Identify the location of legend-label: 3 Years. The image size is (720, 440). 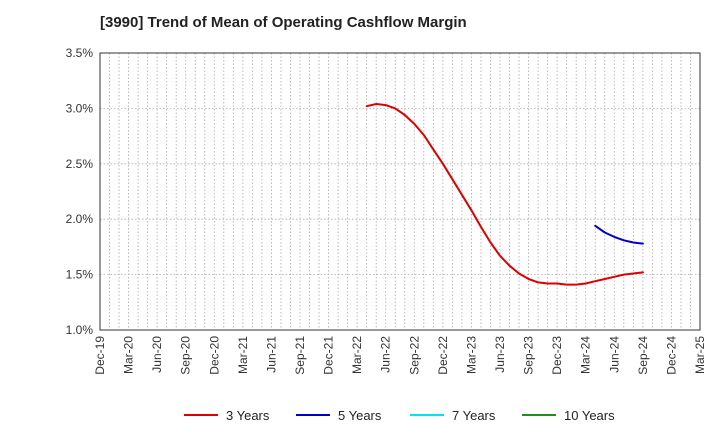
(248, 415).